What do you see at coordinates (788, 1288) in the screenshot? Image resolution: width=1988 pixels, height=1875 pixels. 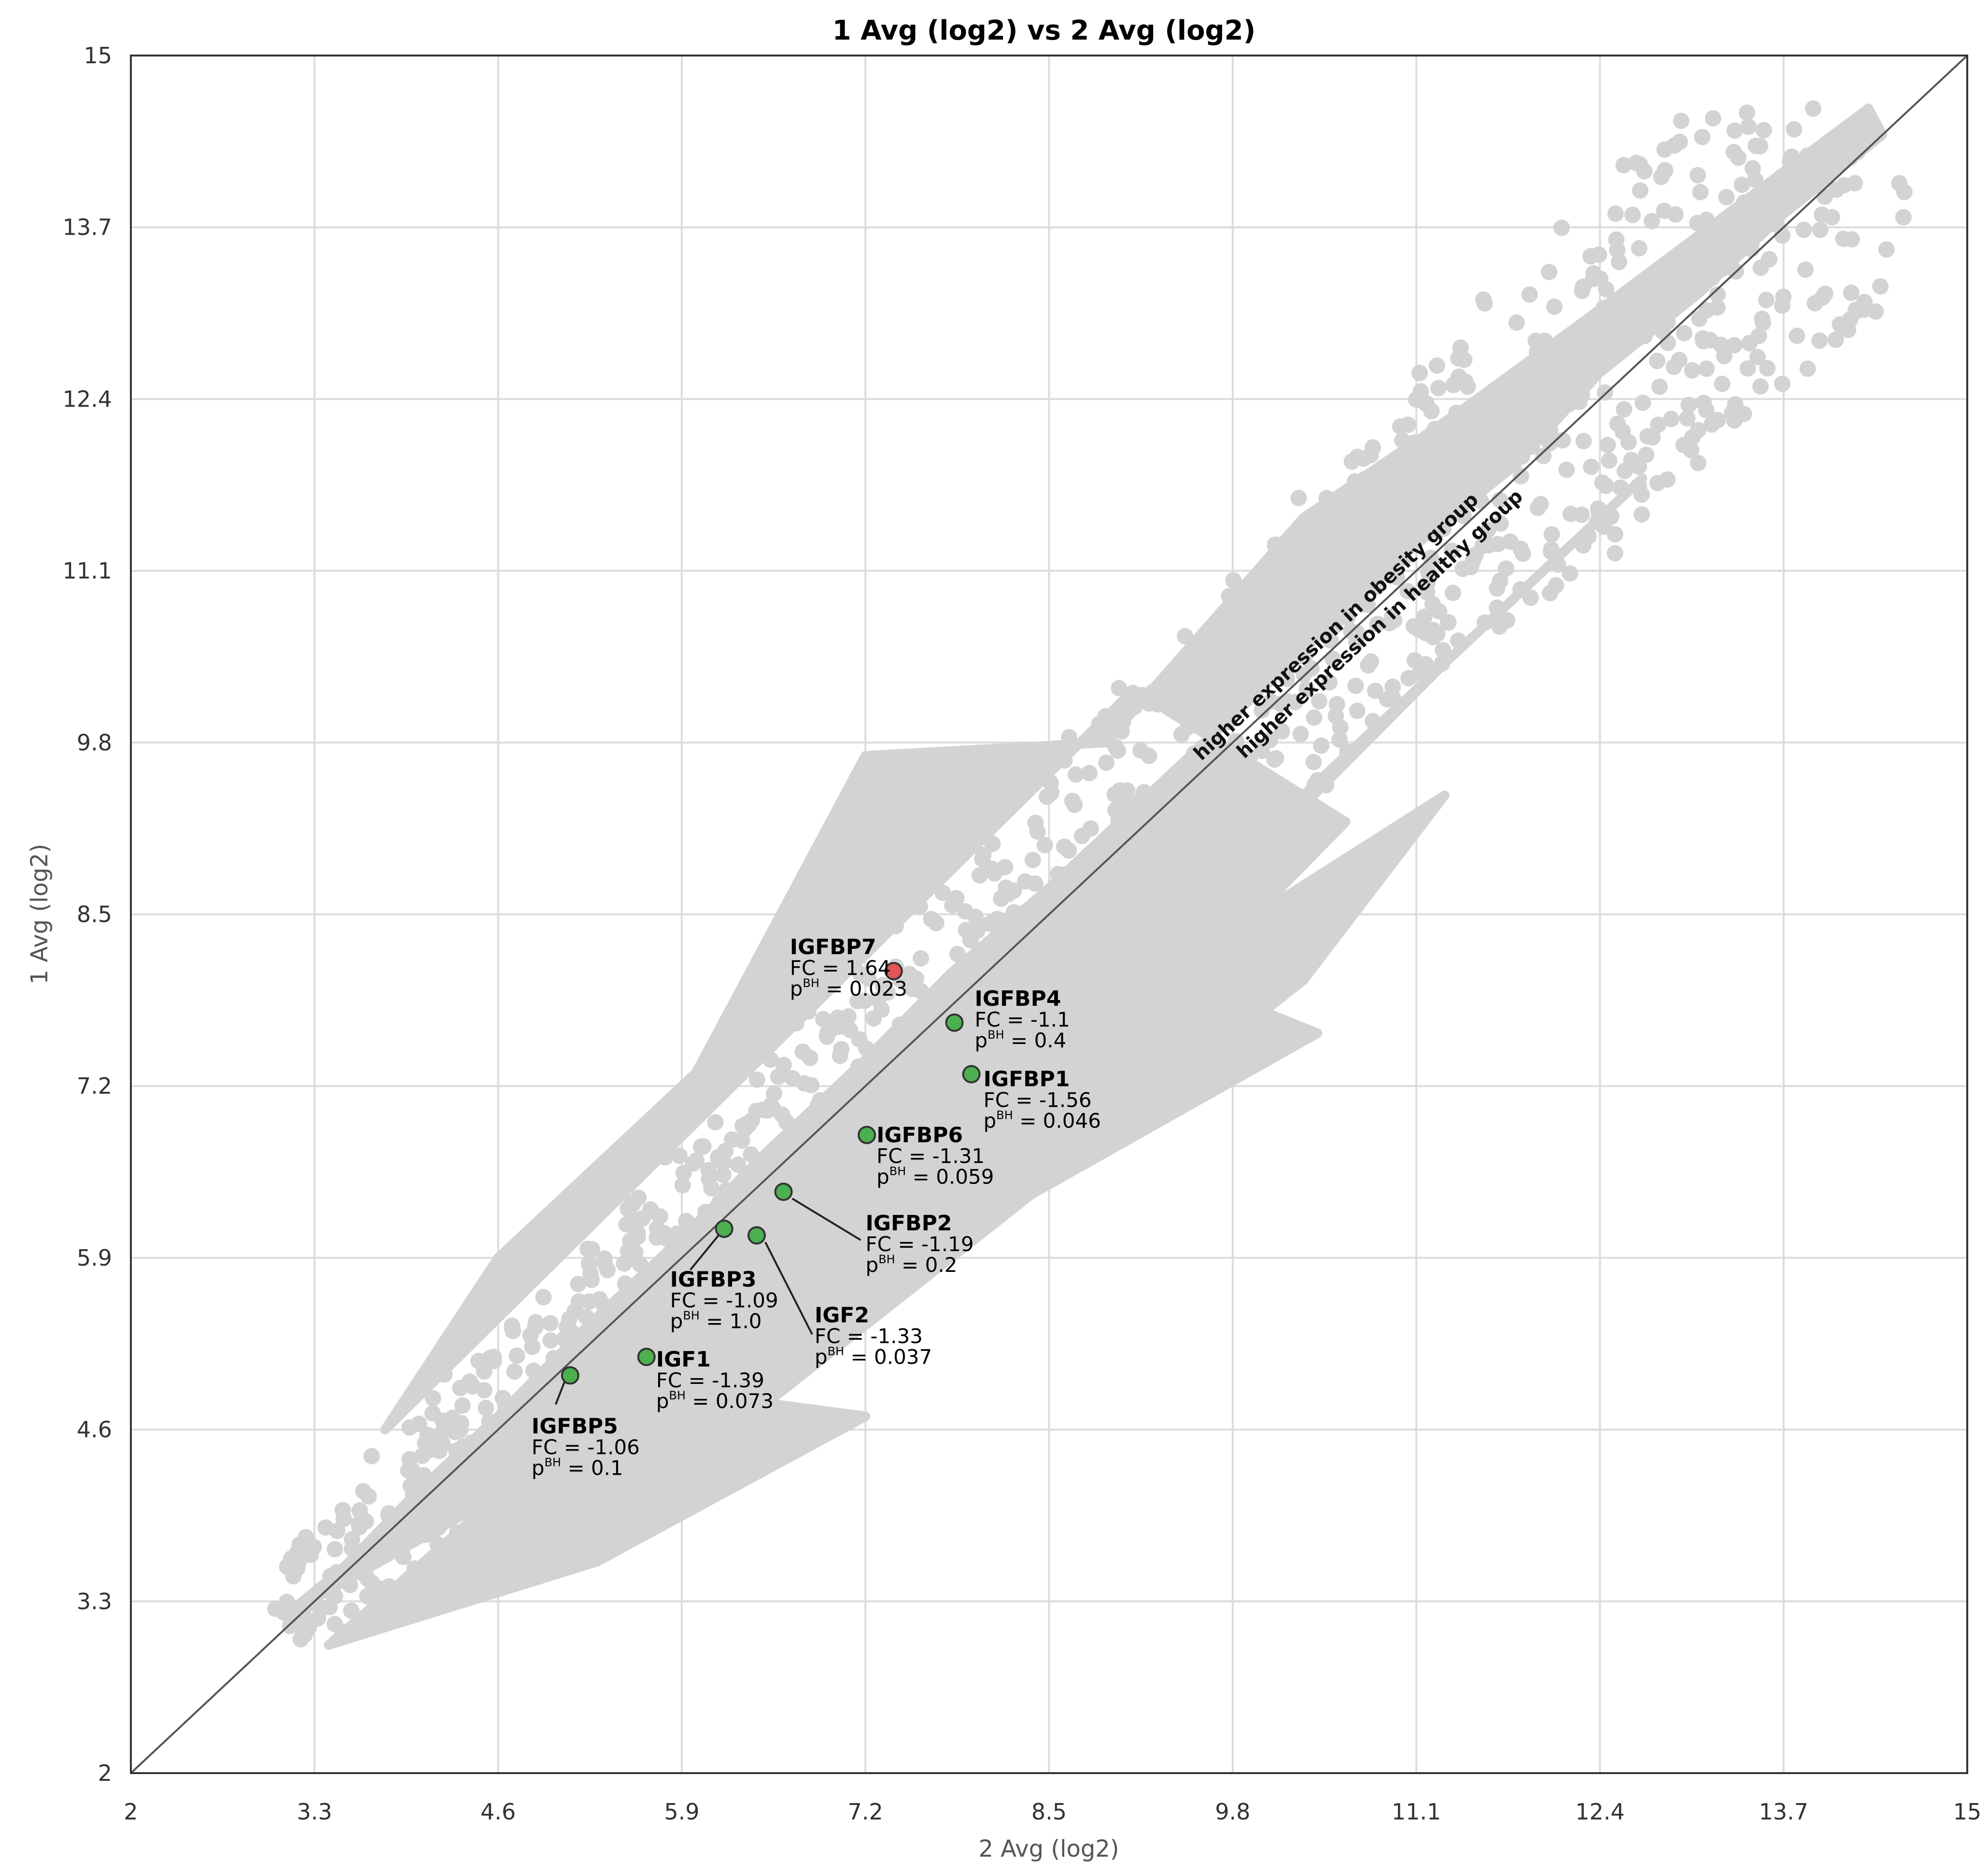 I see `leader-line-igf2` at bounding box center [788, 1288].